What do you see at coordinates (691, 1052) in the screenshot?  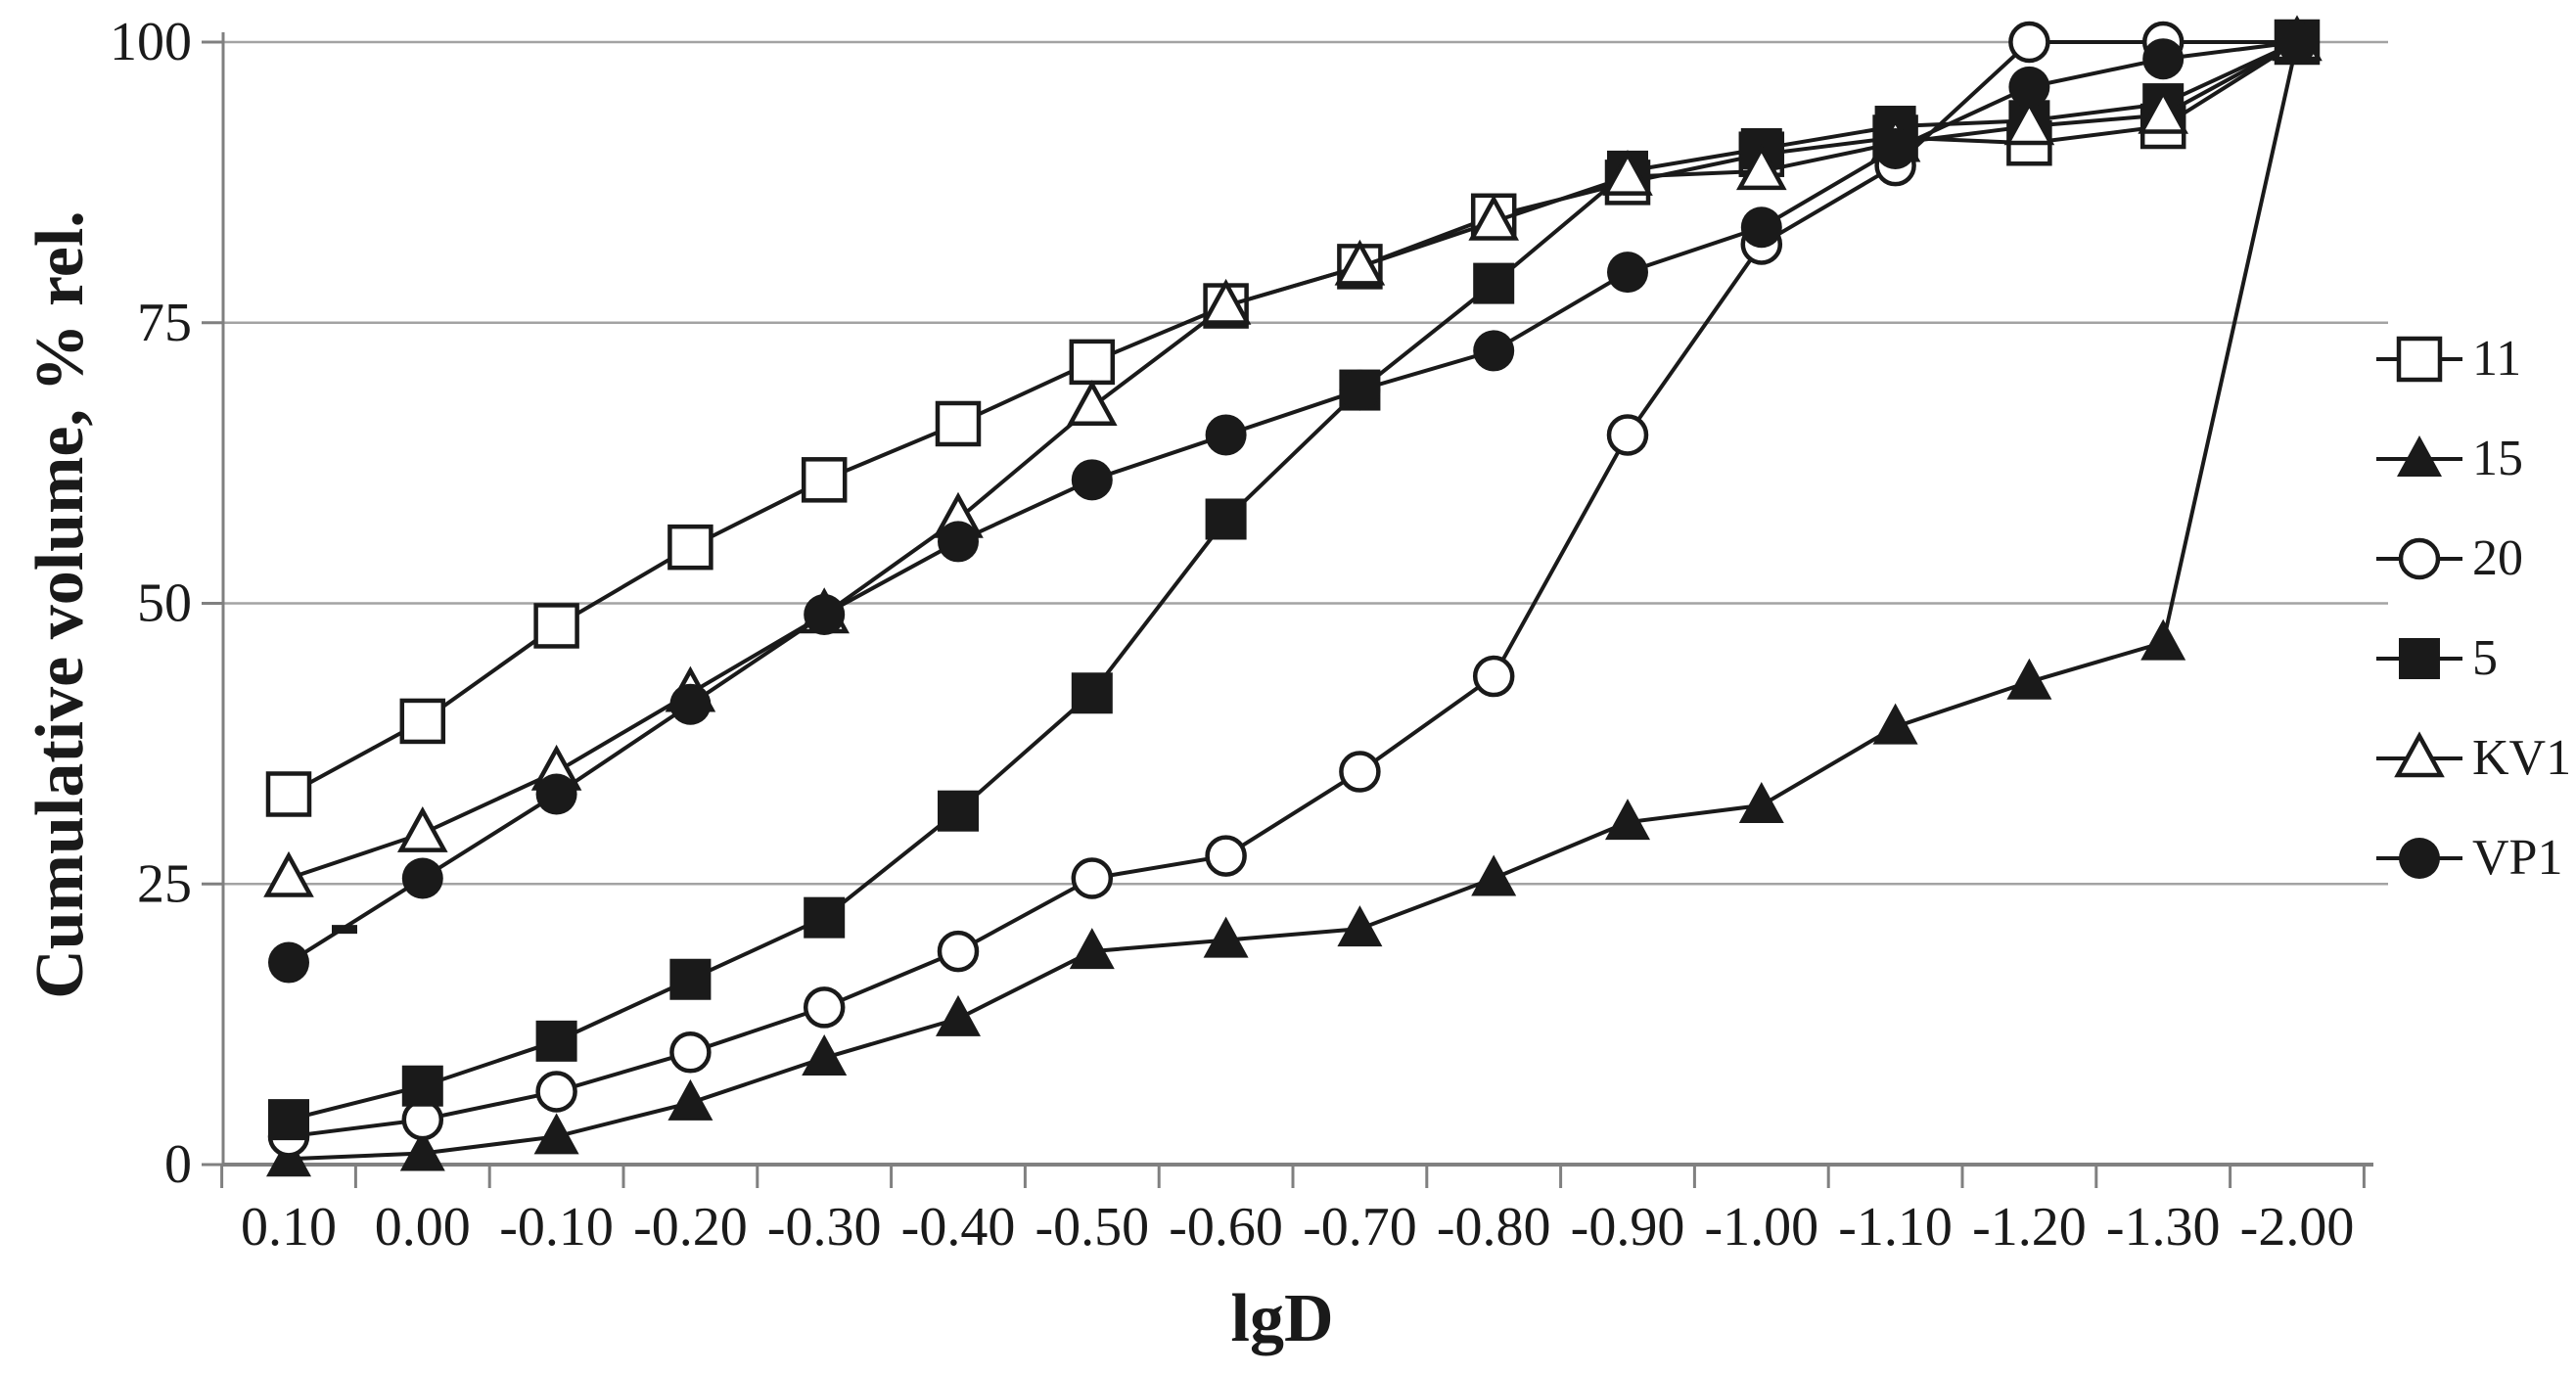 I see `data-point-20--0.20` at bounding box center [691, 1052].